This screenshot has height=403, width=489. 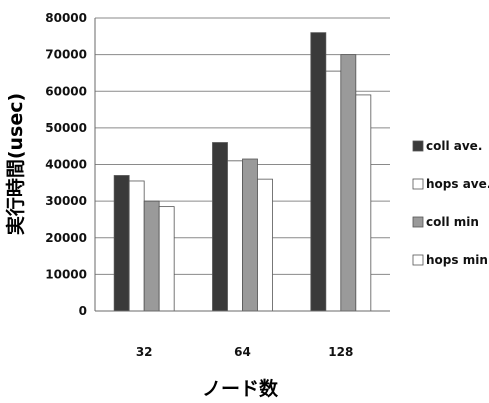 I want to click on y-tick-label: 30000, so click(x=66, y=201).